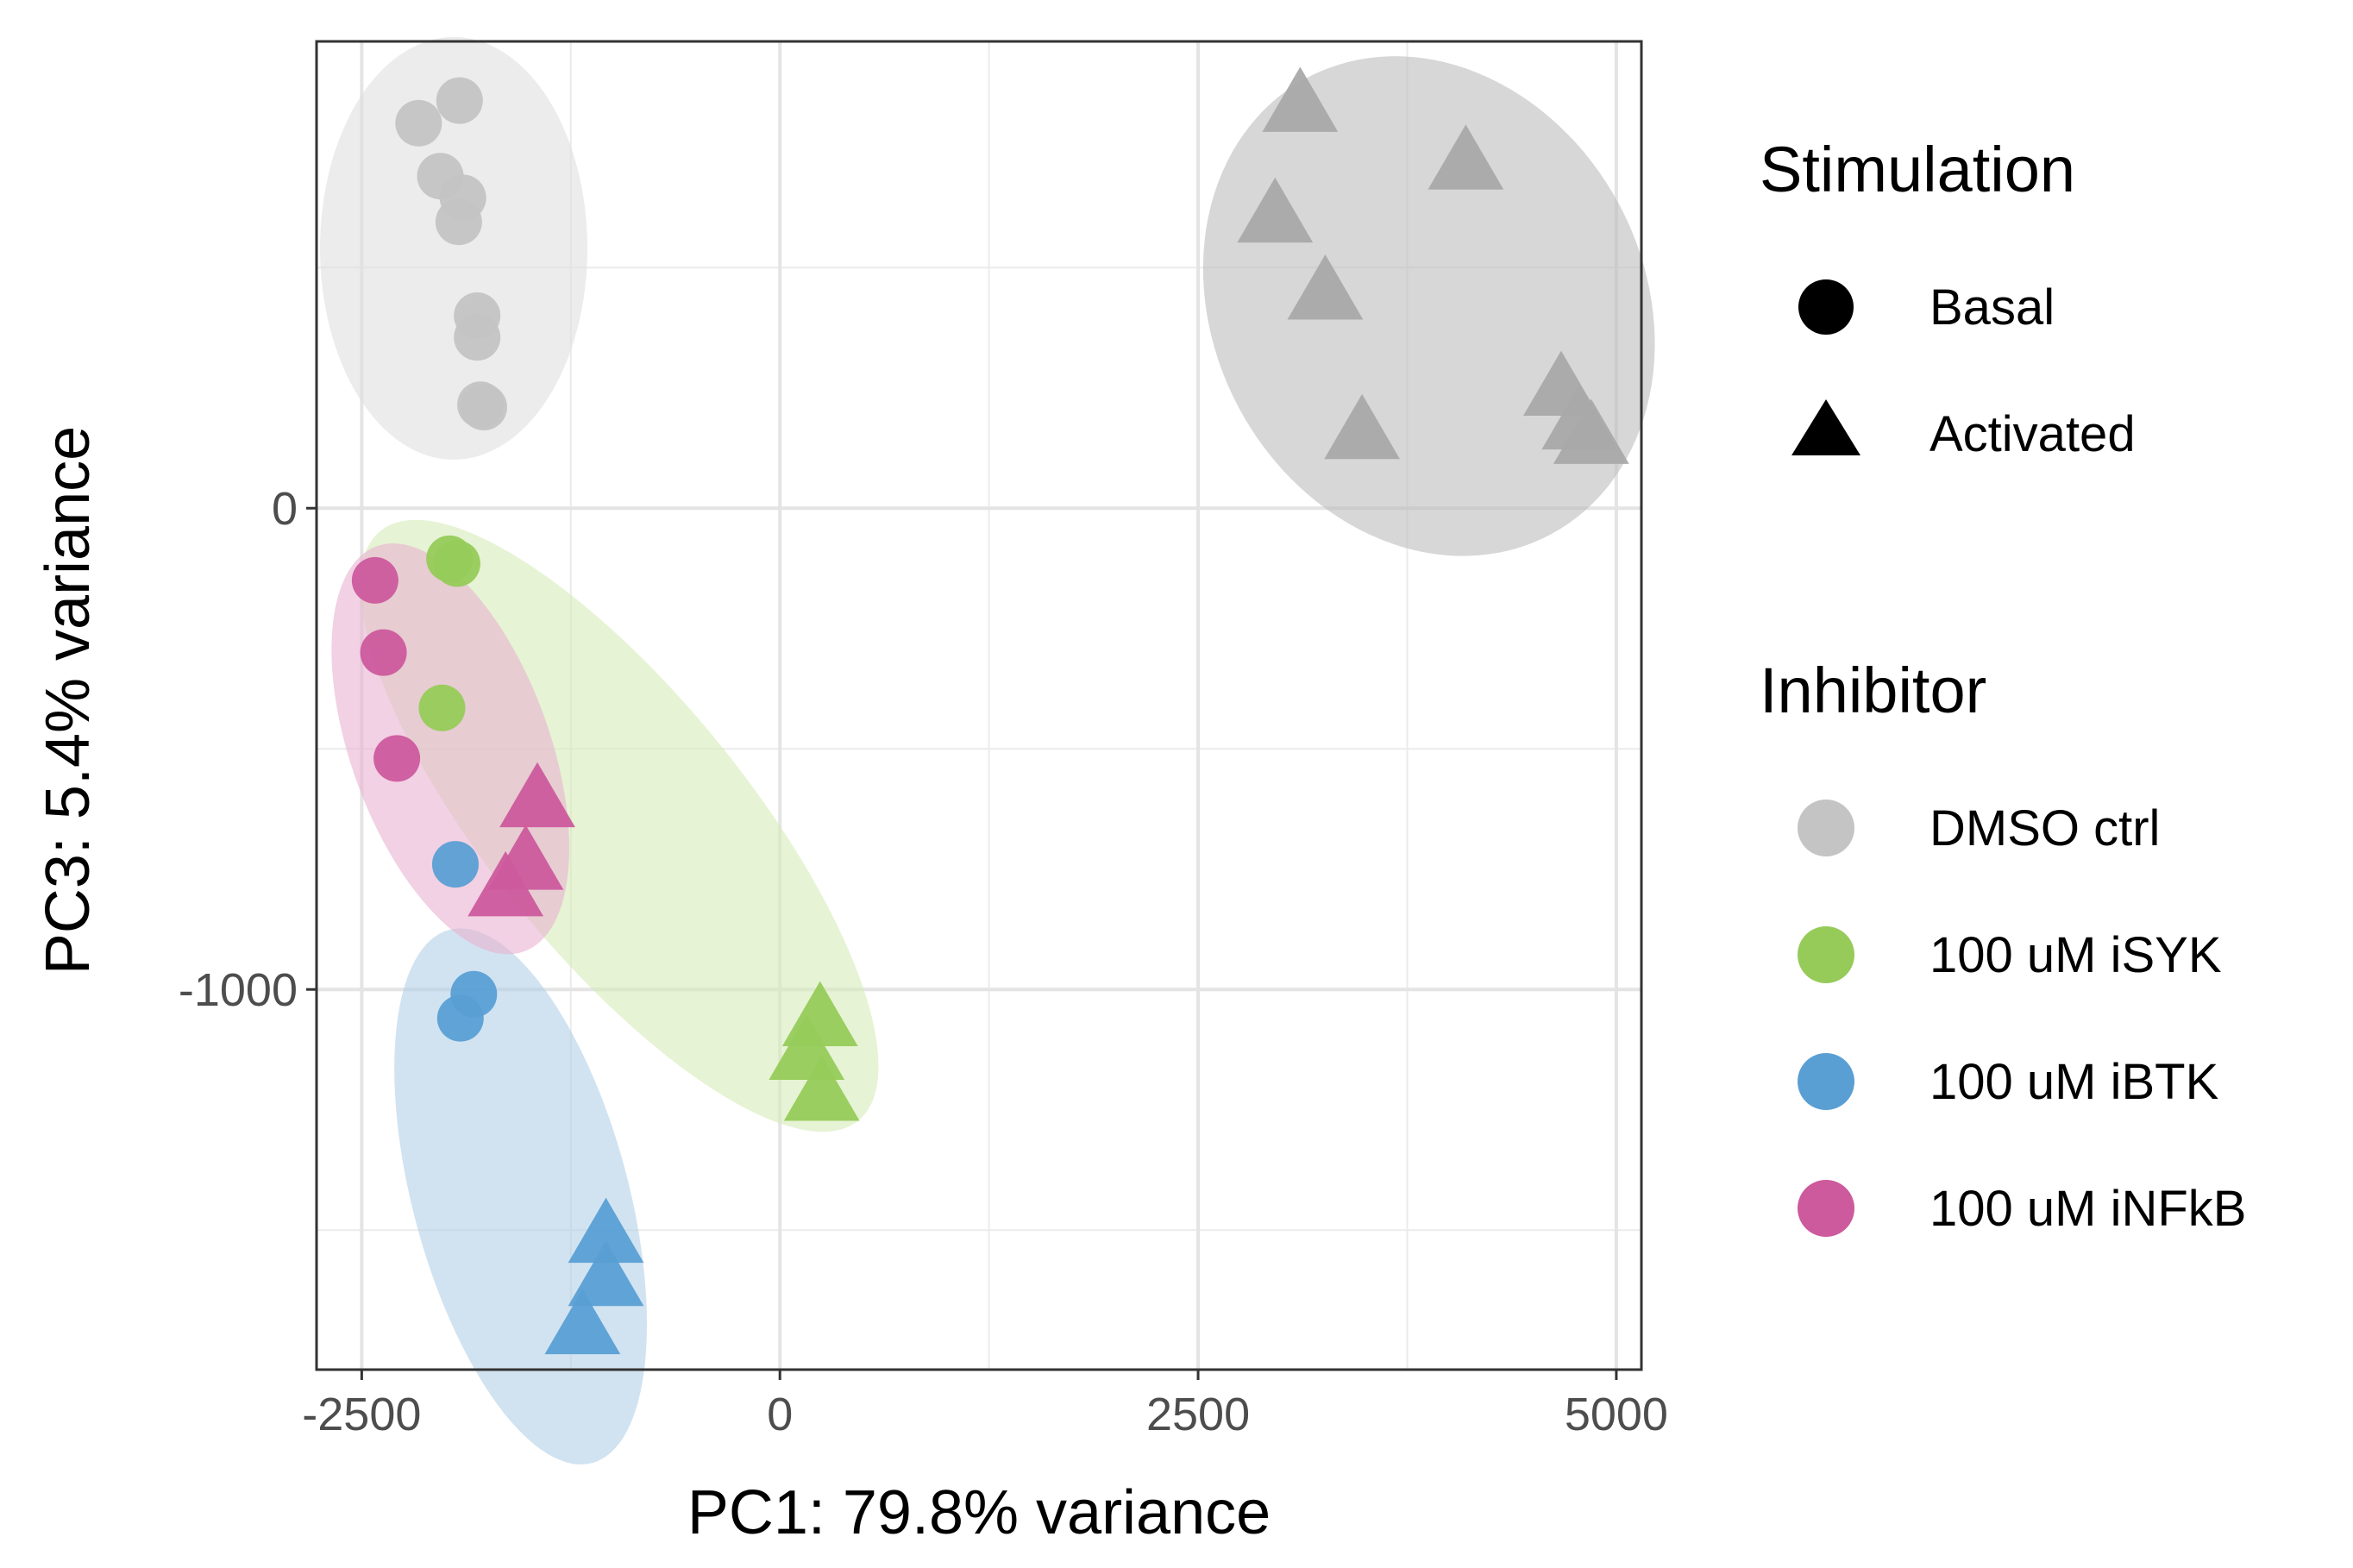 The height and width of the screenshot is (1568, 2353). Describe the element at coordinates (1826, 1081) in the screenshot. I see `legend-key-100-um-ibtk` at that location.